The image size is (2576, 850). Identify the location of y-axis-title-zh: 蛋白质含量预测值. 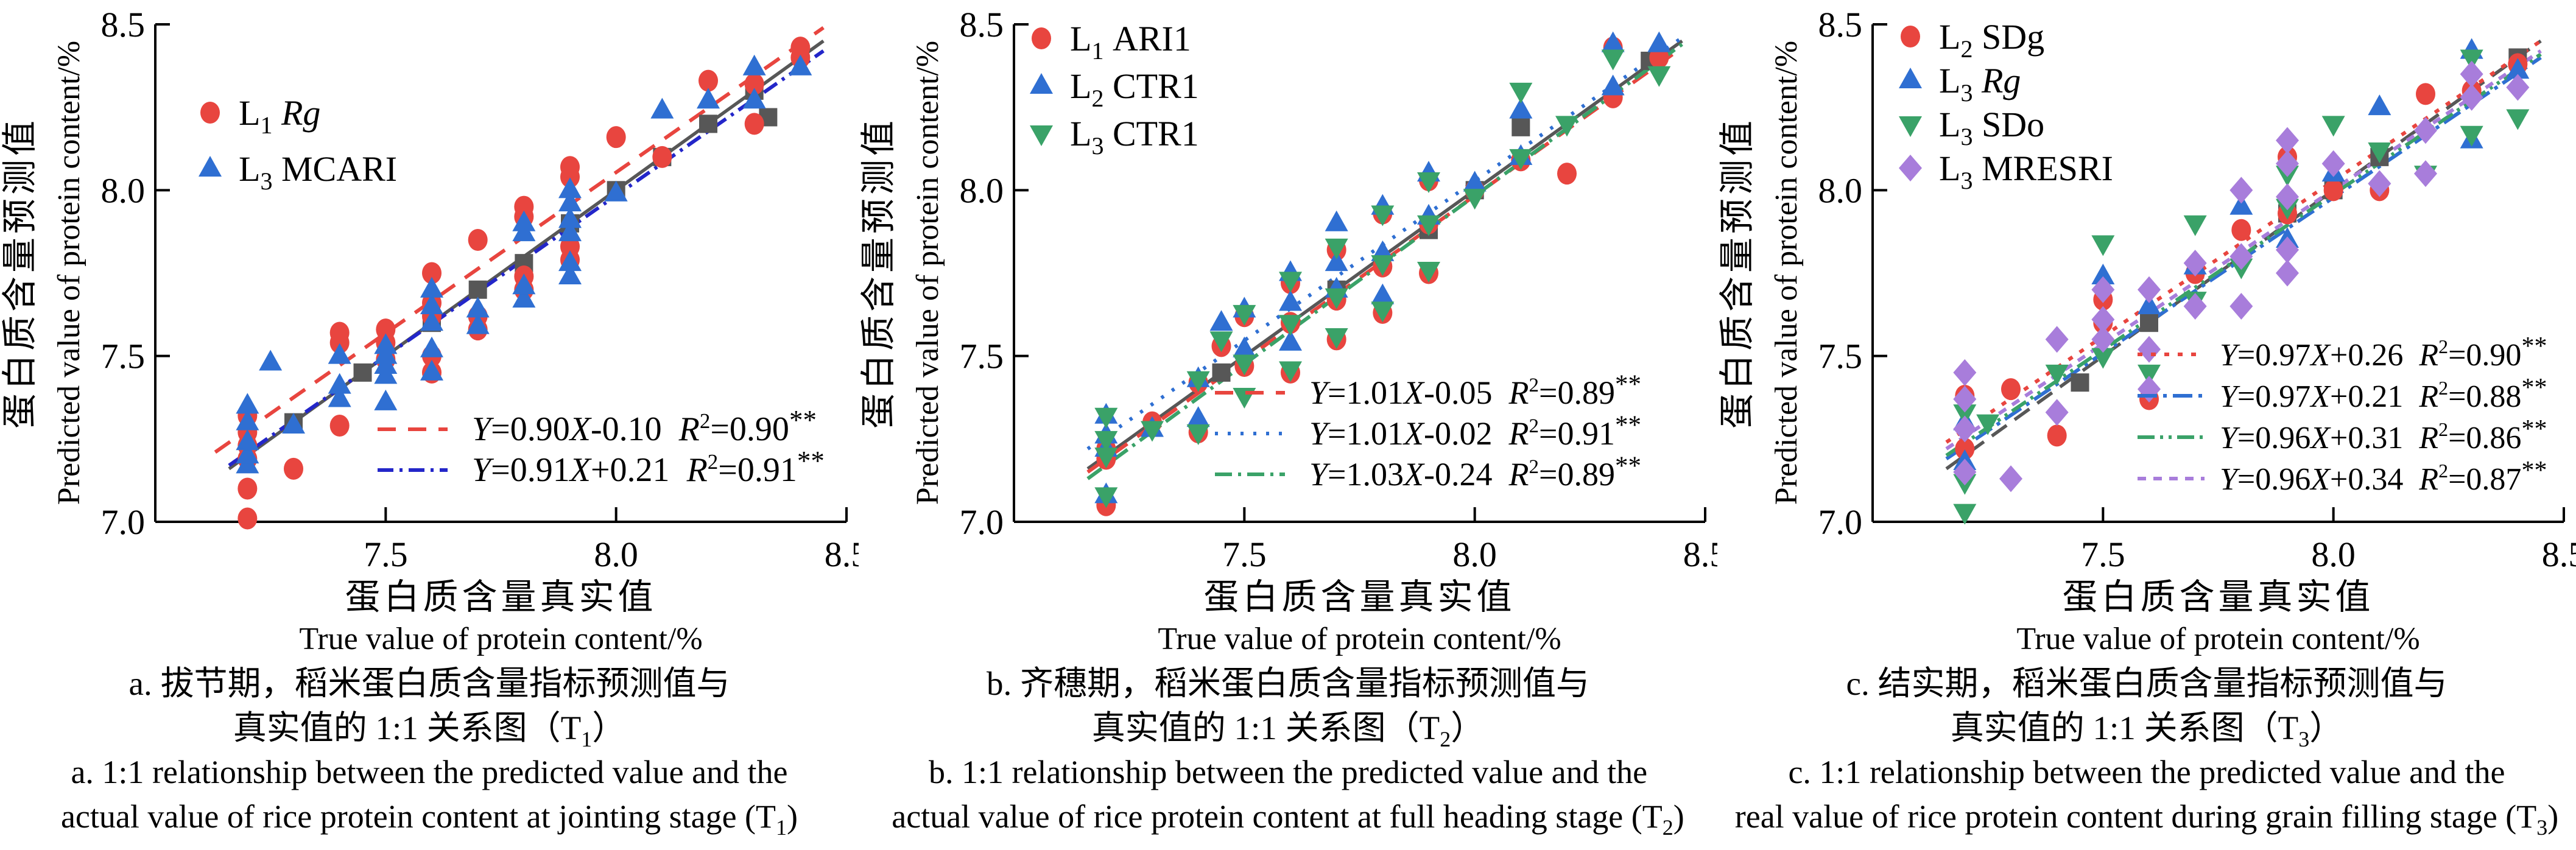
(1737, 273).